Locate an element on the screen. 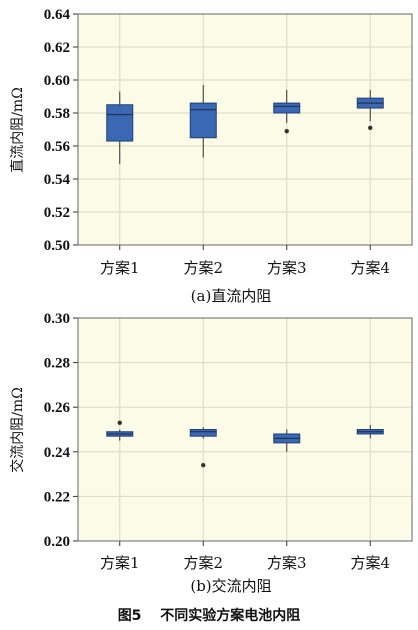 The image size is (418, 630). y-tick-label: 0.54 is located at coordinates (57, 180).